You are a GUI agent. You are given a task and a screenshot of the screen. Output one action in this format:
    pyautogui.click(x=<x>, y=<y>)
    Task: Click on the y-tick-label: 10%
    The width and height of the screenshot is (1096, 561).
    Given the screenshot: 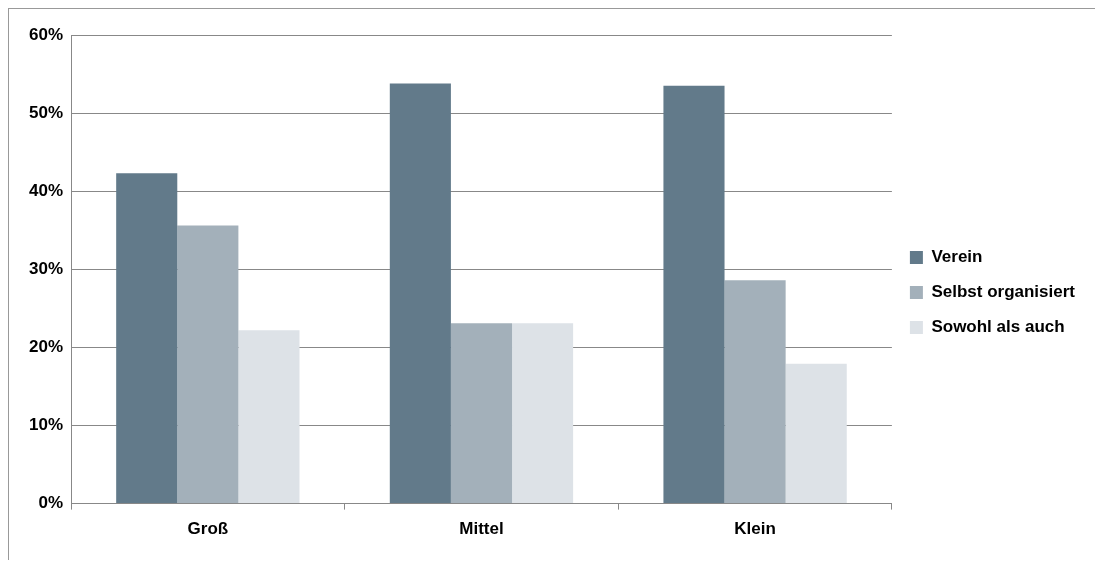 What is the action you would take?
    pyautogui.click(x=46, y=425)
    